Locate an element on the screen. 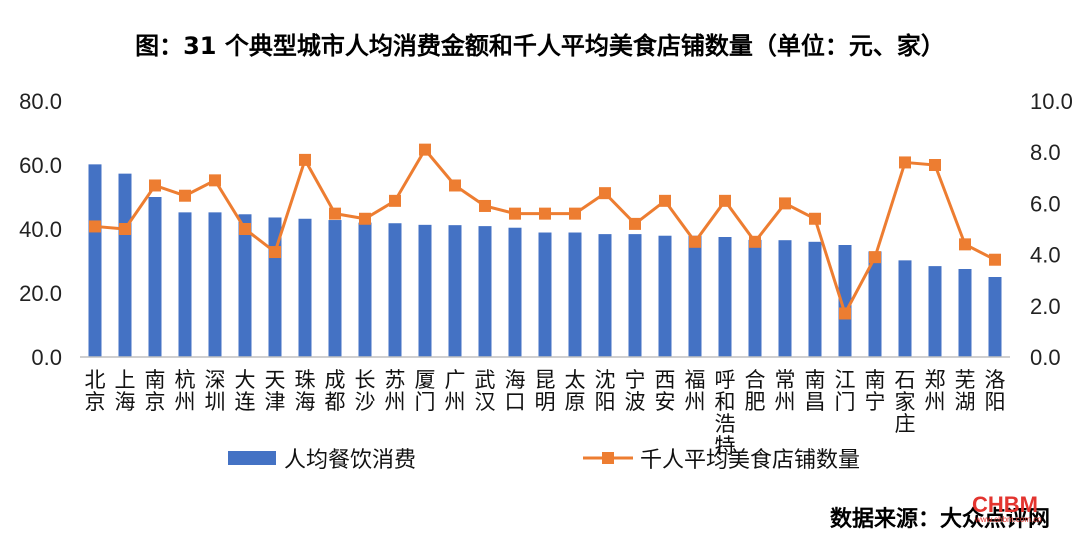 Image resolution: width=1080 pixels, height=541 pixels. watermark-text: CHBM is located at coordinates (1005, 504).